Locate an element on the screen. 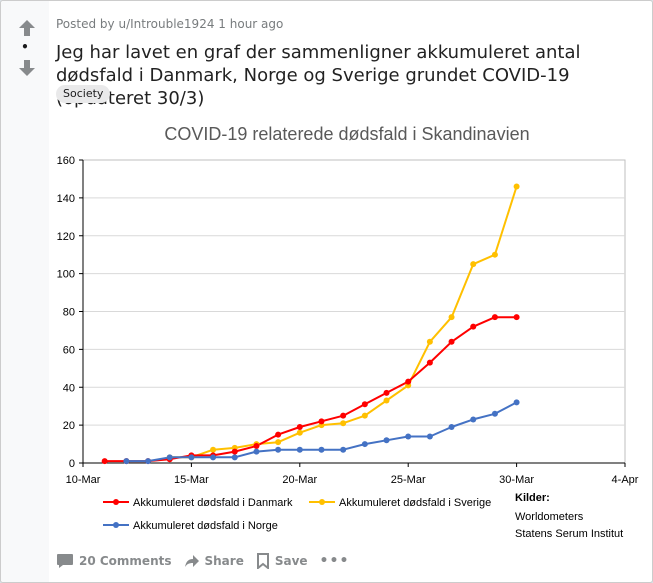 This screenshot has height=583, width=653. arrow-down-icon is located at coordinates (27, 68).